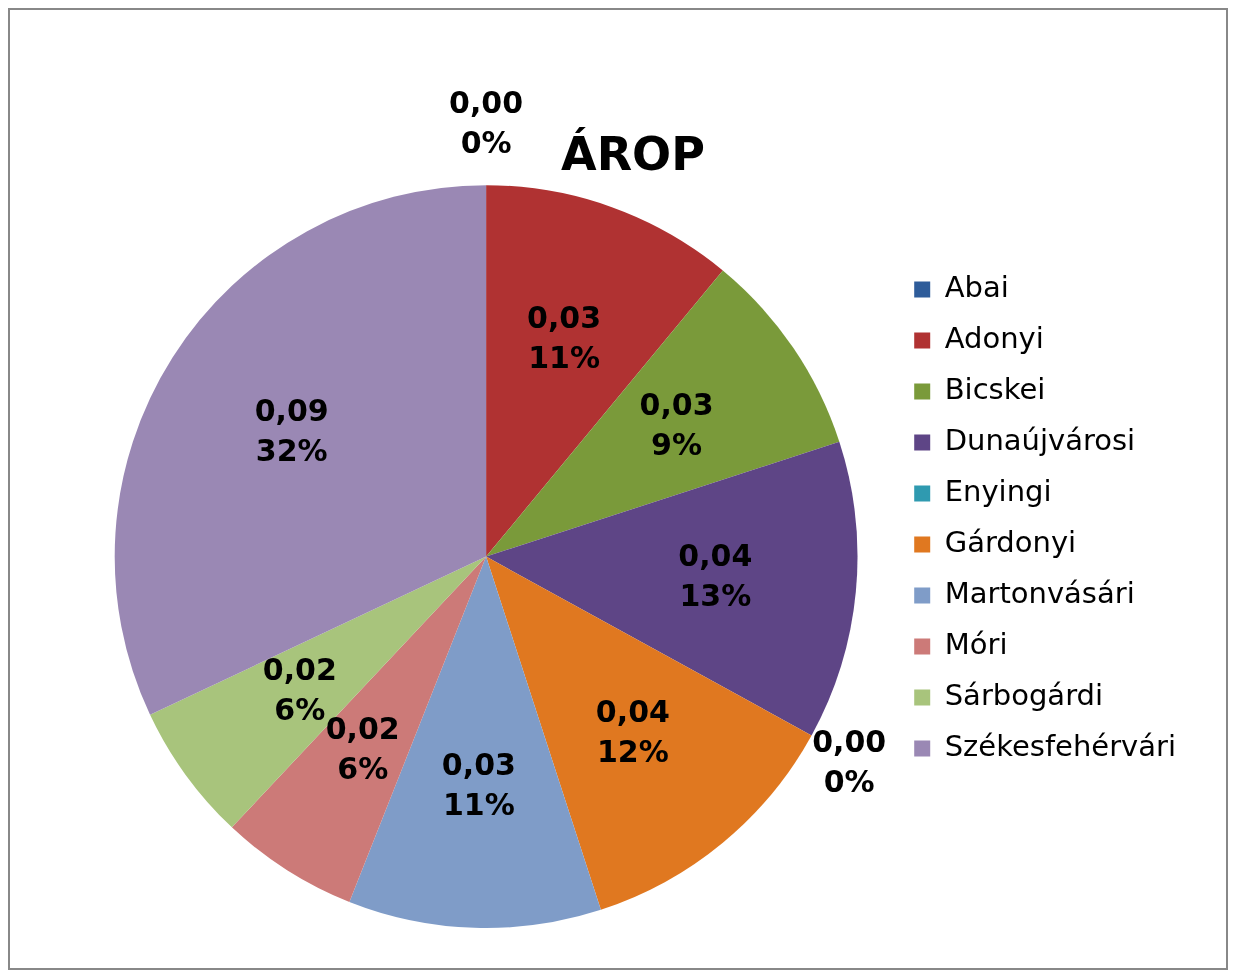 The width and height of the screenshot is (1234, 977). Describe the element at coordinates (633, 153) in the screenshot. I see `chart-title: ÁROP` at that location.